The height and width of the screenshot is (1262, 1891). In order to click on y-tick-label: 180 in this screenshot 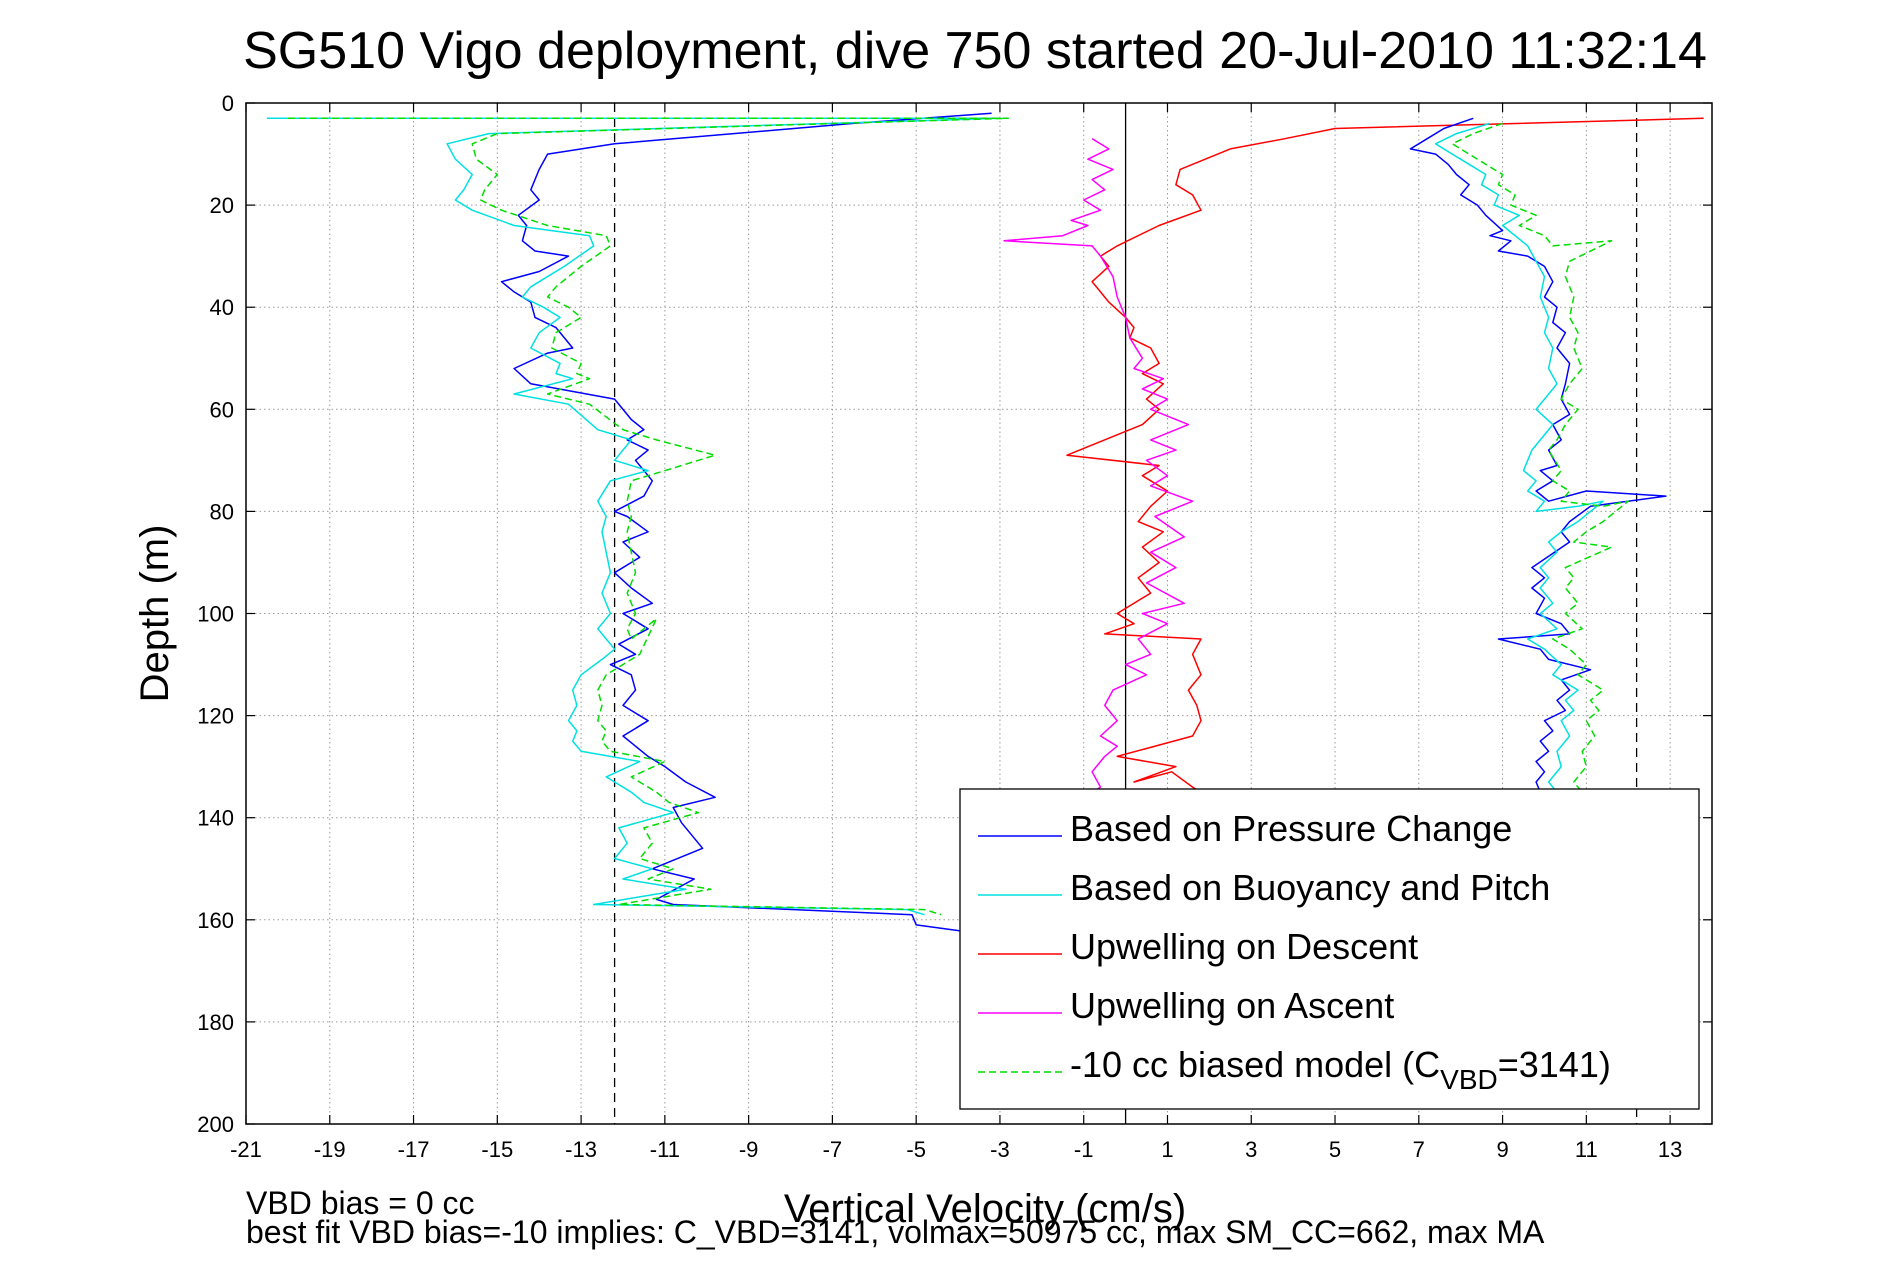, I will do `click(215, 1022)`.